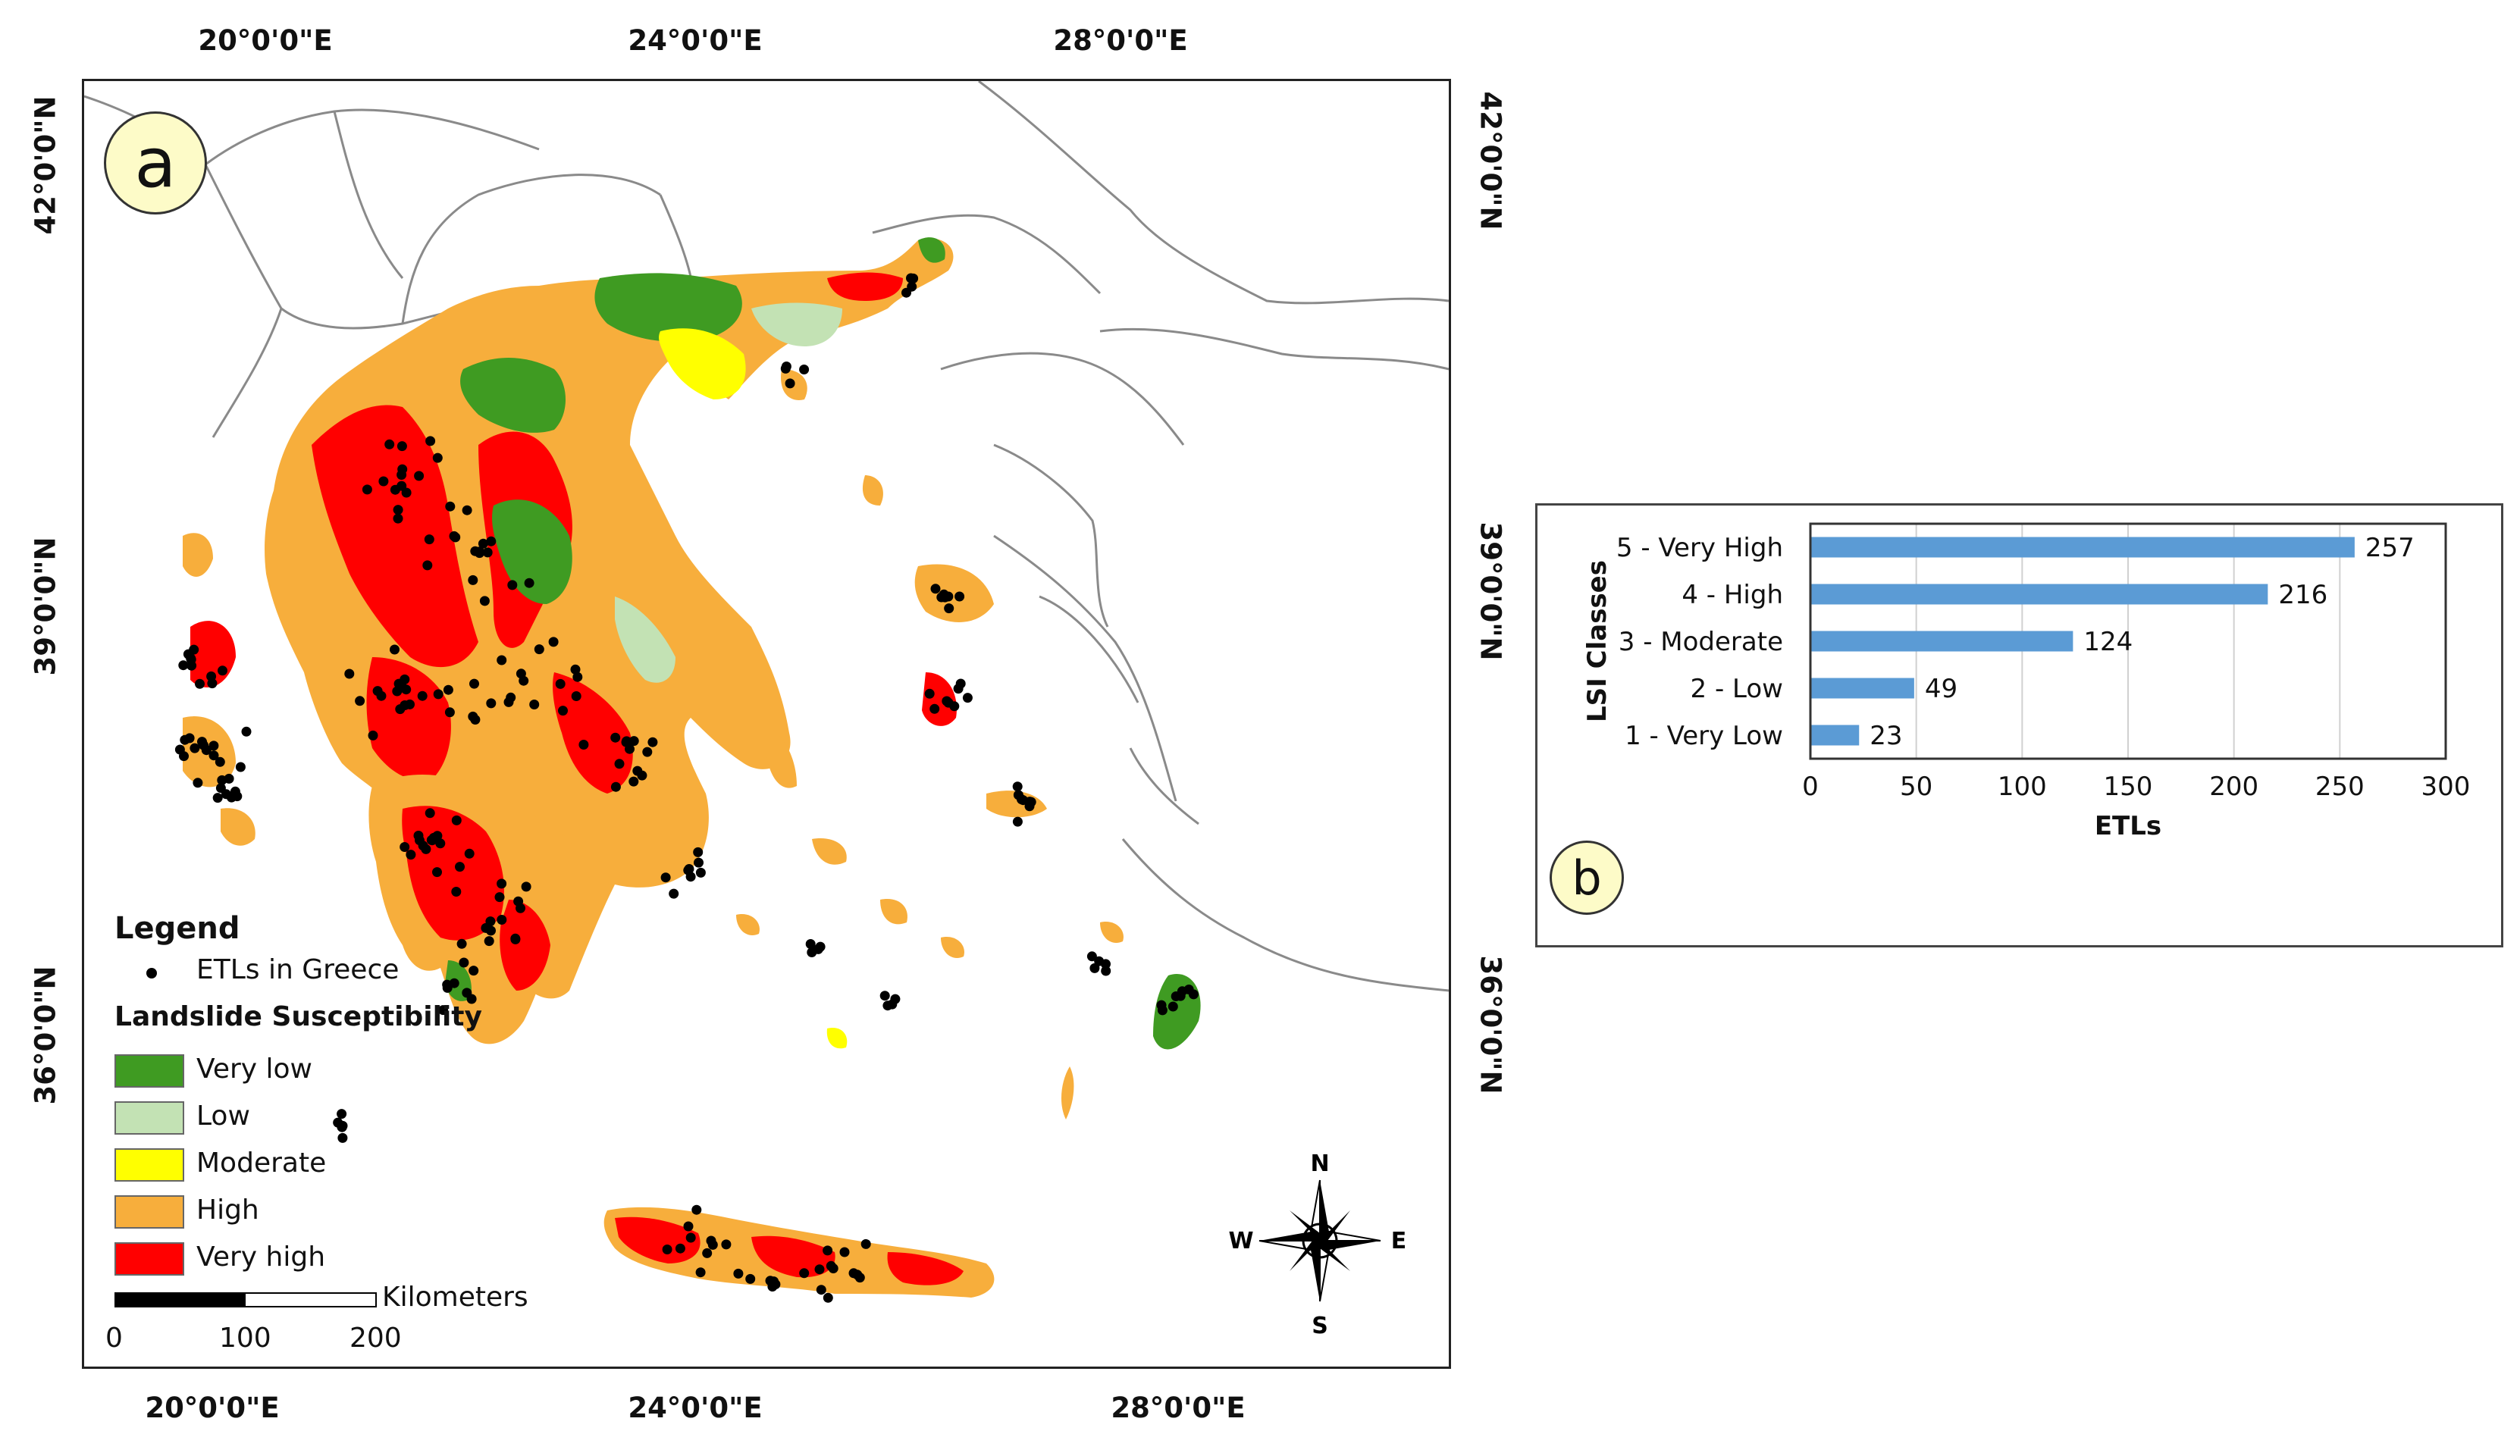 The image size is (2520, 1456). I want to click on lon-label-top-28: 28°0'0"E, so click(1120, 40).